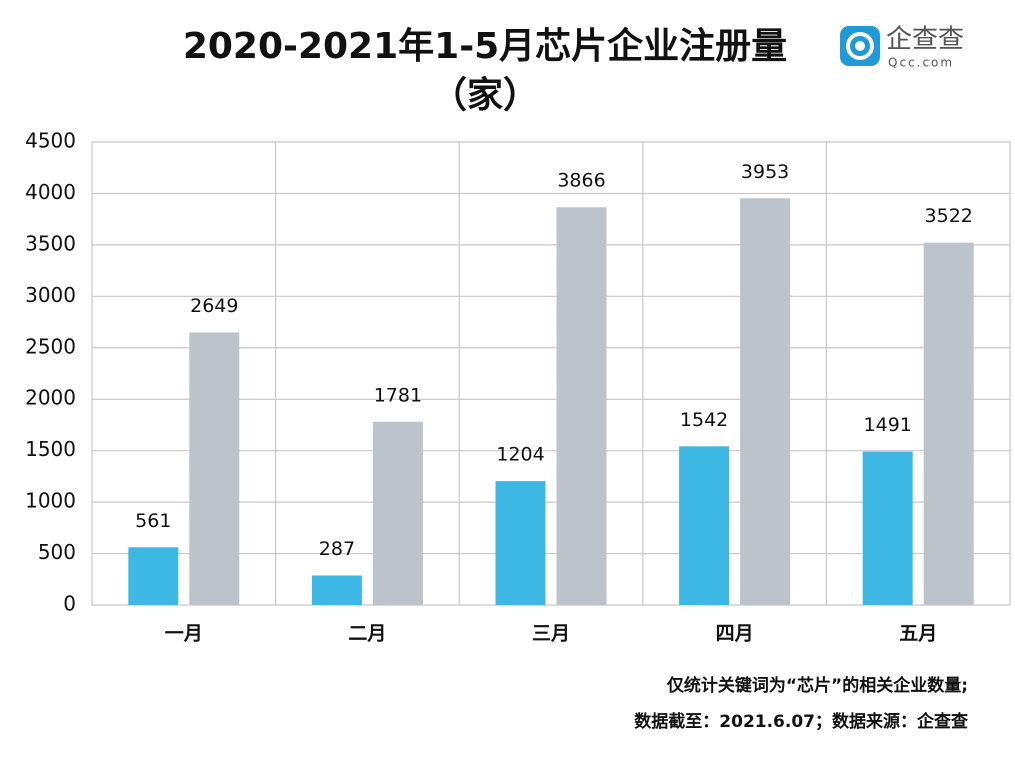  Describe the element at coordinates (581, 181) in the screenshot. I see `value-label: 3866` at that location.